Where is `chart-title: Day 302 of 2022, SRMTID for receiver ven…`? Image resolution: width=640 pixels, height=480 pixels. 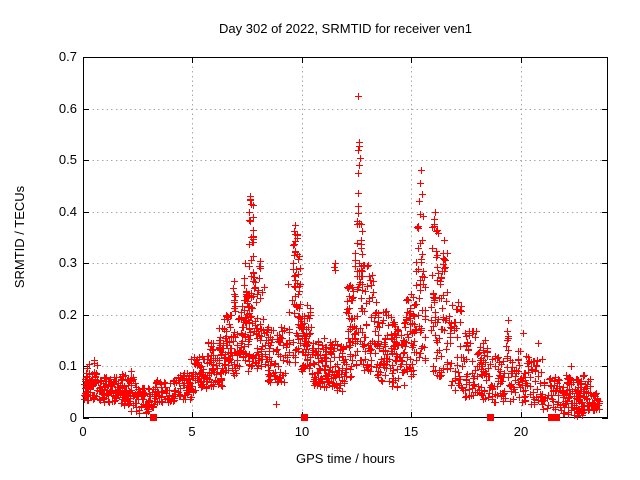
chart-title: Day 302 of 2022, SRMTID for receiver ven… is located at coordinates (345, 28).